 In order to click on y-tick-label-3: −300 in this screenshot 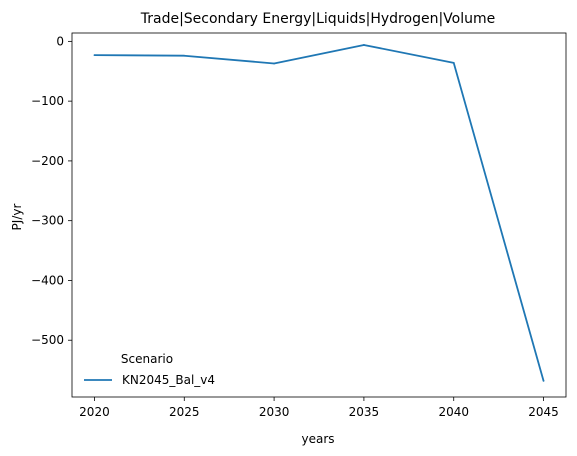, I will do `click(47, 221)`.